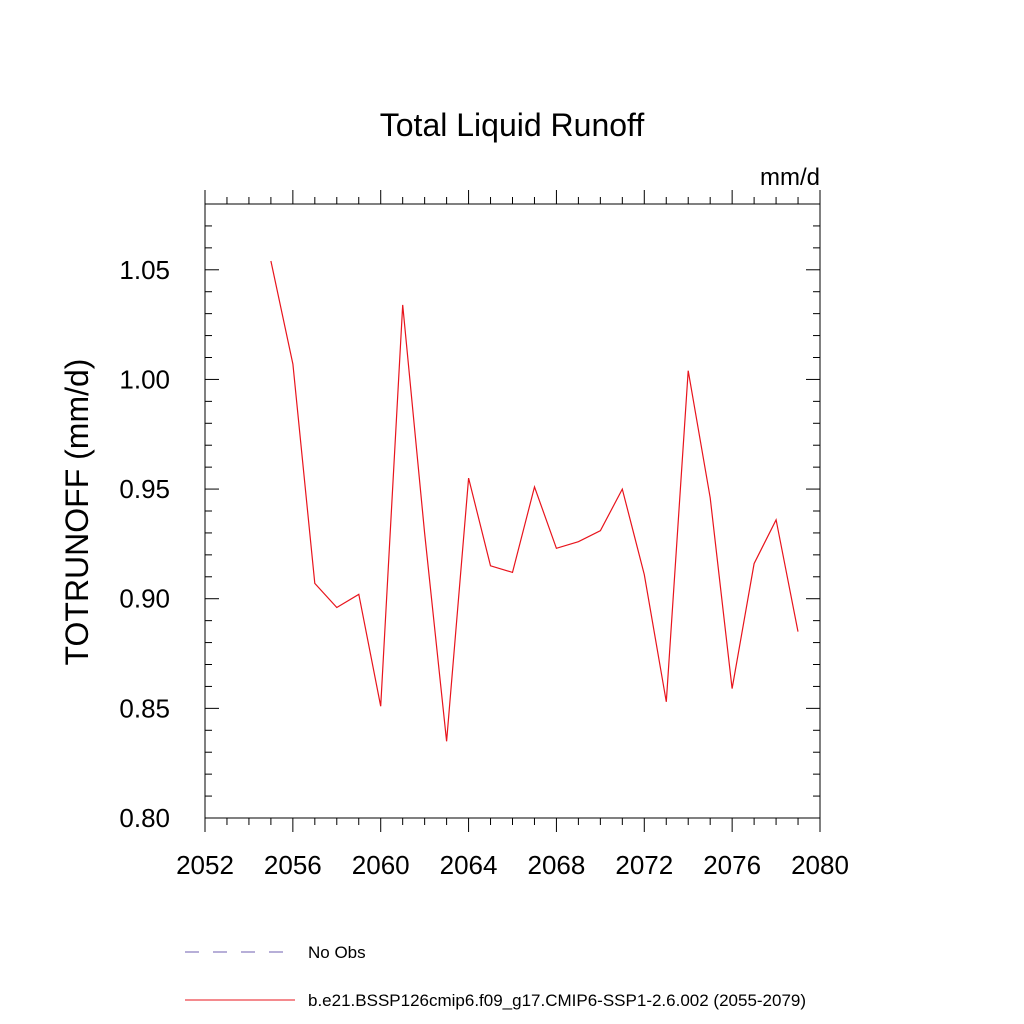  What do you see at coordinates (820, 865) in the screenshot?
I see `x-tick-label: 2080` at bounding box center [820, 865].